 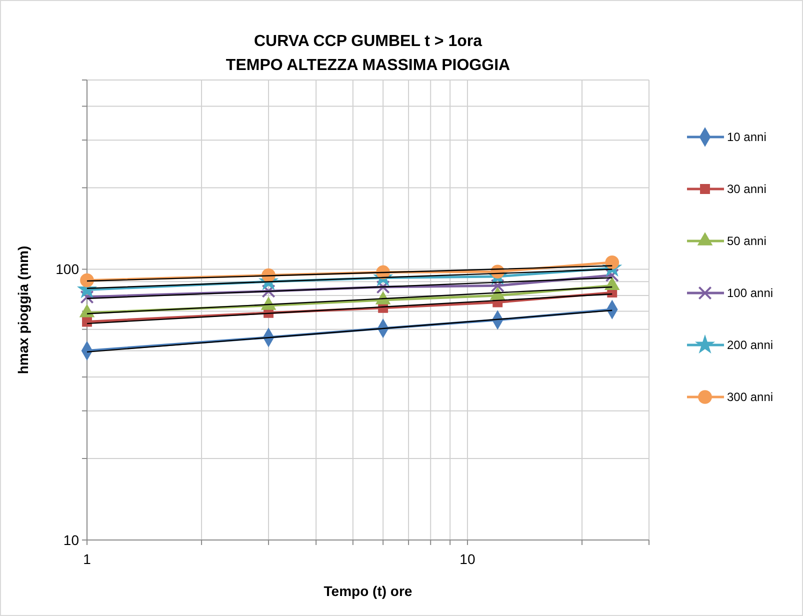 I want to click on legend-label: 300 anni, so click(x=750, y=397).